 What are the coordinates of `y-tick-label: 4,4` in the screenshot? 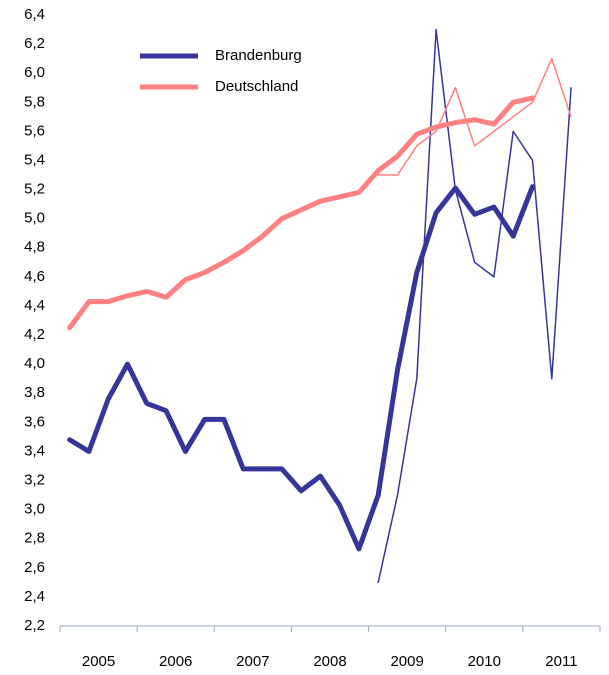 It's located at (34, 305).